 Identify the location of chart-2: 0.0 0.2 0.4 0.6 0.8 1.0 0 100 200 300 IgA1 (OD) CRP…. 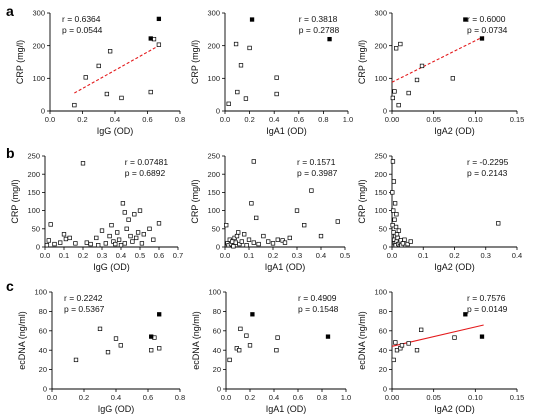
(271, 72).